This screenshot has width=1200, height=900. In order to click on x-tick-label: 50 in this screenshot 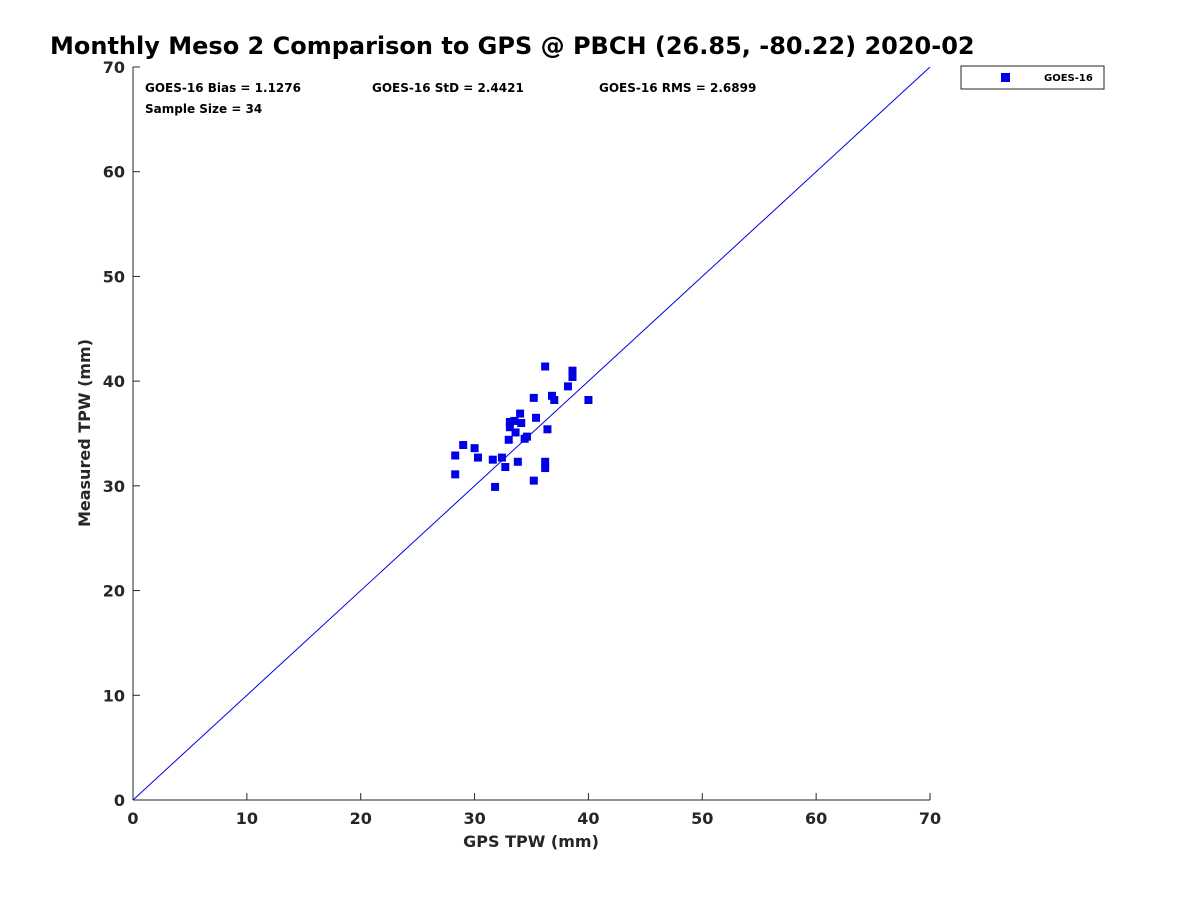, I will do `click(702, 818)`.